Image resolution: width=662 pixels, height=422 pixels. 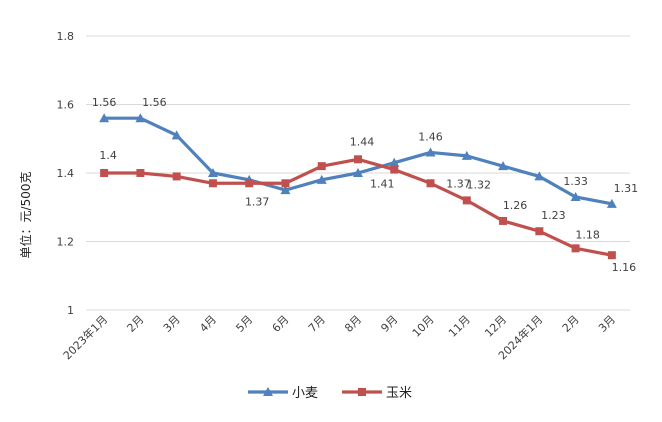 I want to click on legend: 小麦 玉米, so click(x=330, y=393).